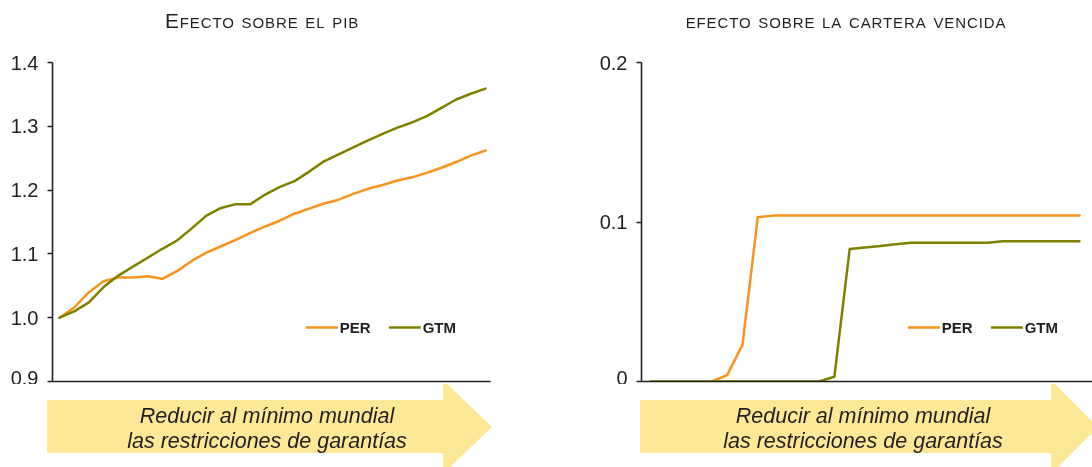 Image resolution: width=1092 pixels, height=467 pixels. Describe the element at coordinates (613, 62) in the screenshot. I see `y-tick-label: 0.2` at that location.